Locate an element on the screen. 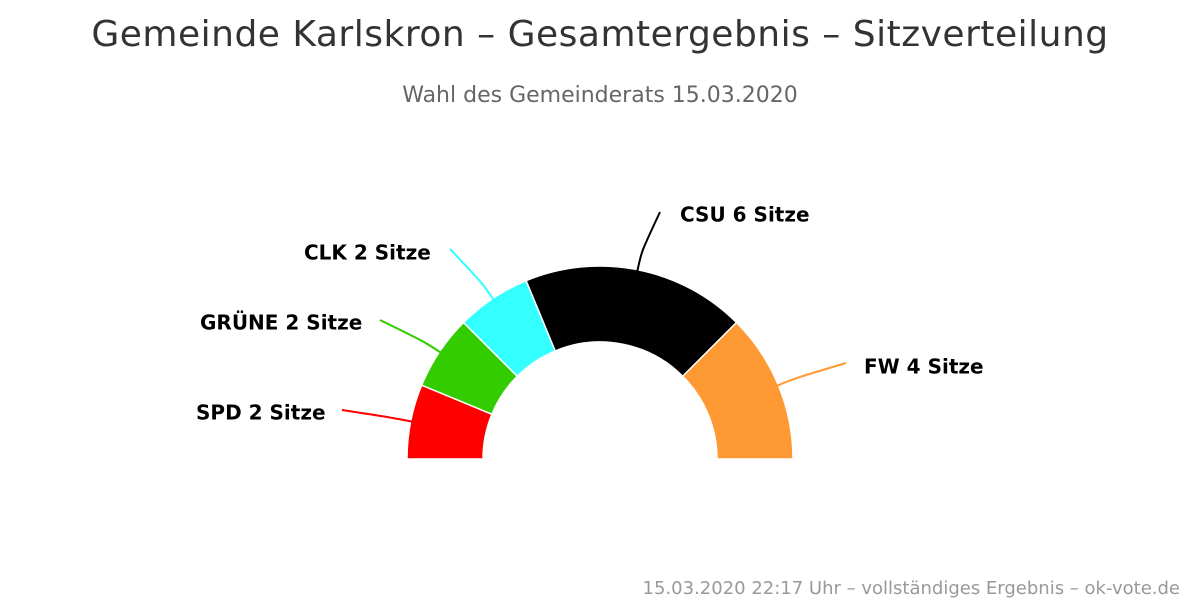 This screenshot has width=1200, height=600. connector-fw is located at coordinates (811, 374).